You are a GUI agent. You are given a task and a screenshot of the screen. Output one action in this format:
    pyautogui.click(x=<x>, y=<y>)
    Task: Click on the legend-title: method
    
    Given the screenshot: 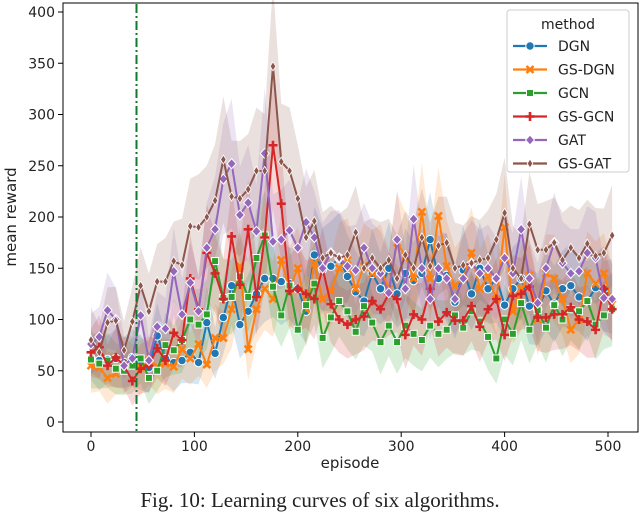 What is the action you would take?
    pyautogui.click(x=568, y=25)
    